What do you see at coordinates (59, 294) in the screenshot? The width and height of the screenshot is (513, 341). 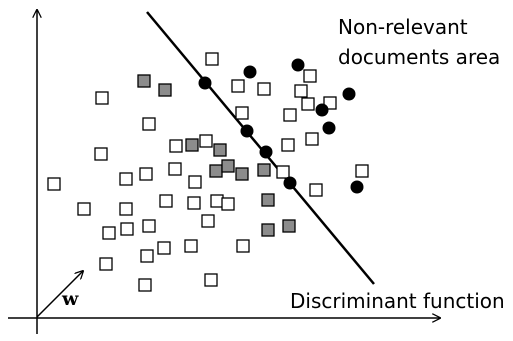 I see `w-vector-arrow` at bounding box center [59, 294].